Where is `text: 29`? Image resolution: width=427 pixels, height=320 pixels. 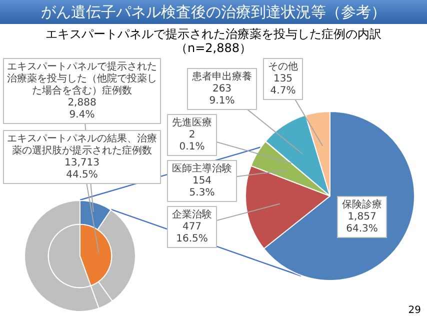
text: 29 is located at coordinates (414, 310).